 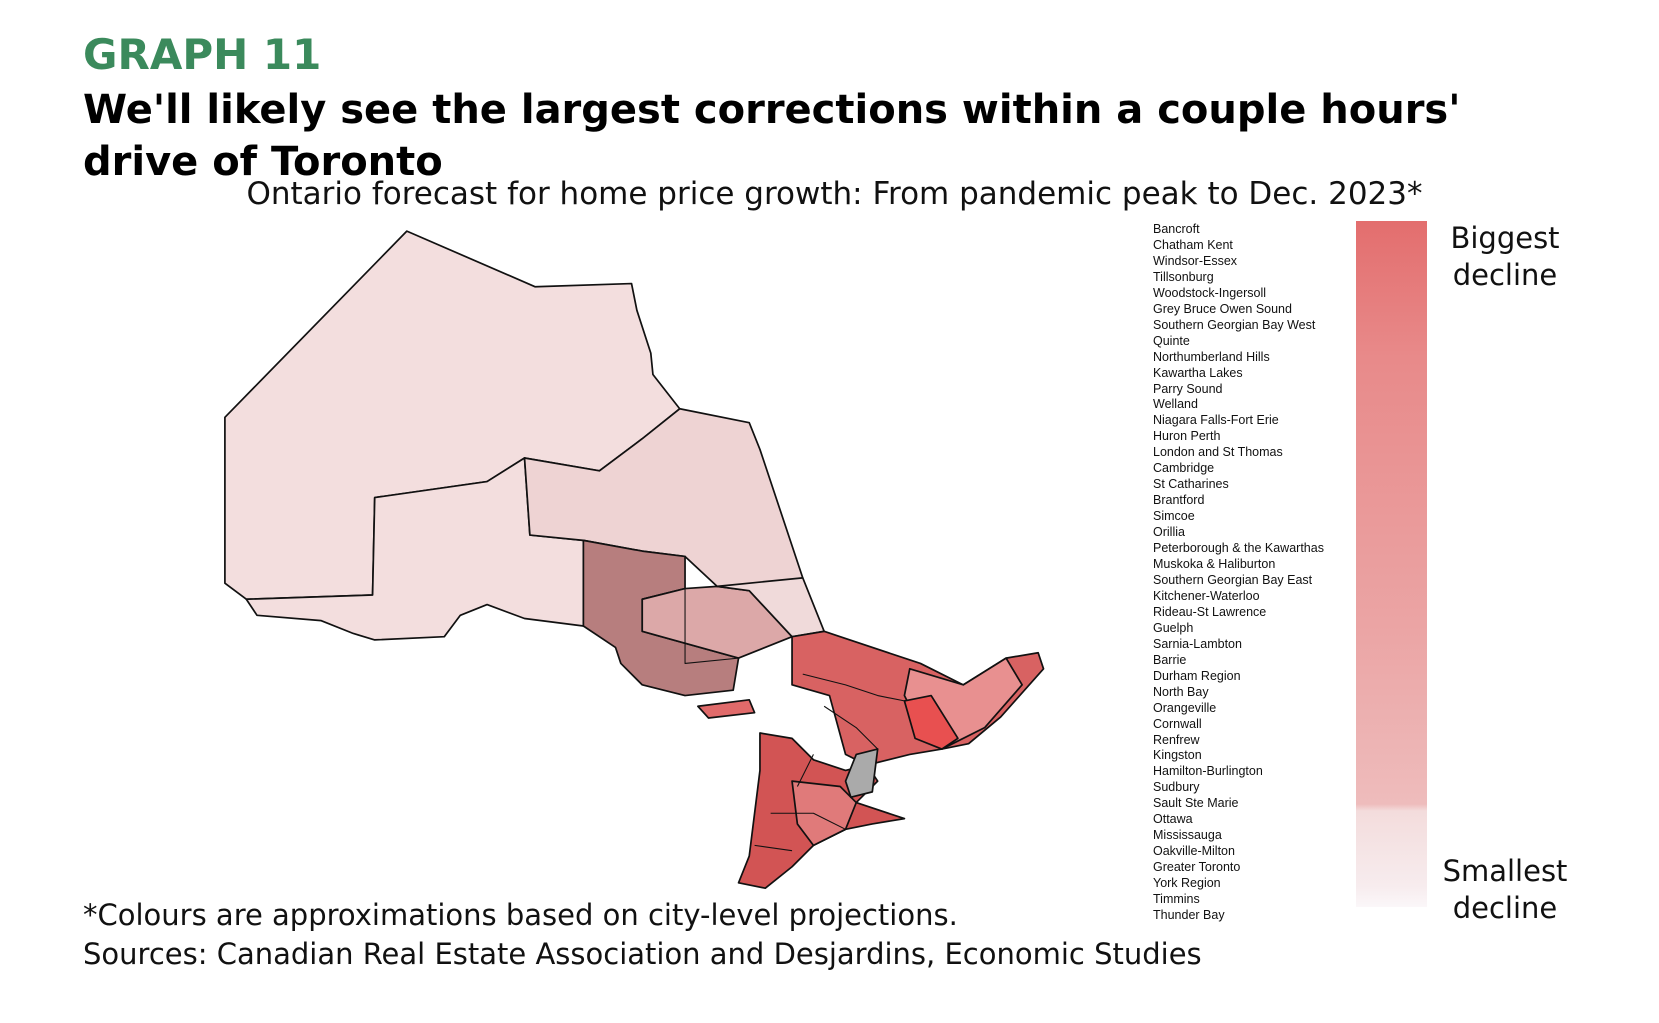 I want to click on legend-region: Cornwall, so click(x=1177, y=723).